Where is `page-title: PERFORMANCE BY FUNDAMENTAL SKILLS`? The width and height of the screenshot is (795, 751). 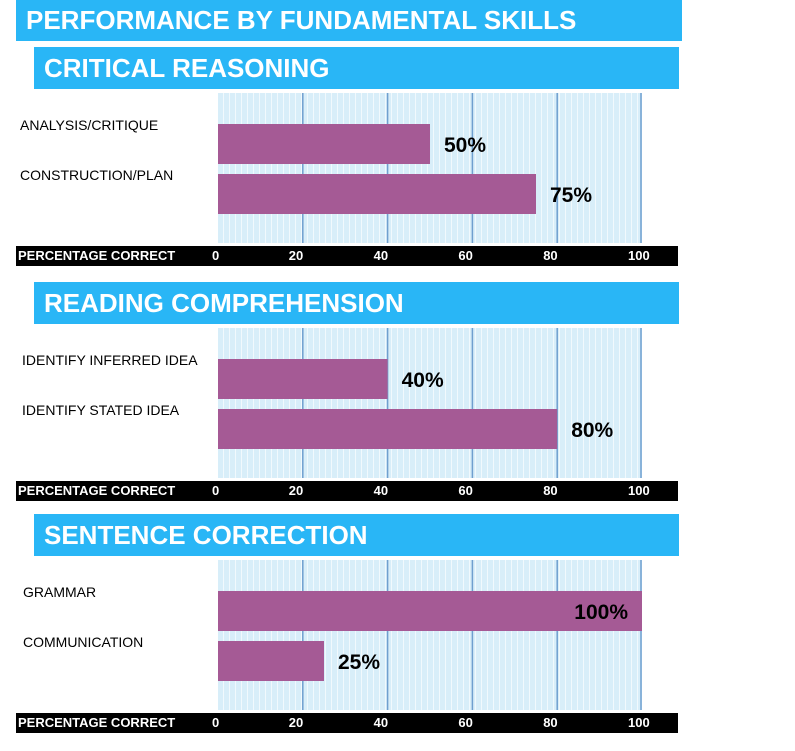
page-title: PERFORMANCE BY FUNDAMENTAL SKILLS is located at coordinates (349, 20).